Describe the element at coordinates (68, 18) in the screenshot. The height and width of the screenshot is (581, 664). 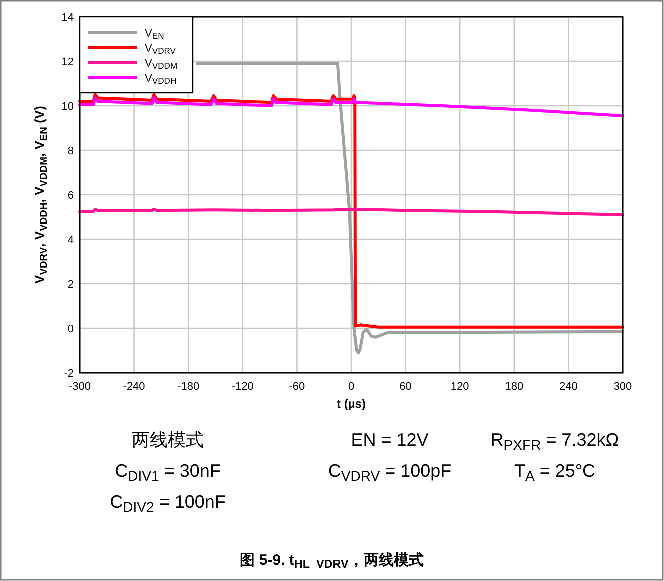
I see `y-tick-label: 14` at that location.